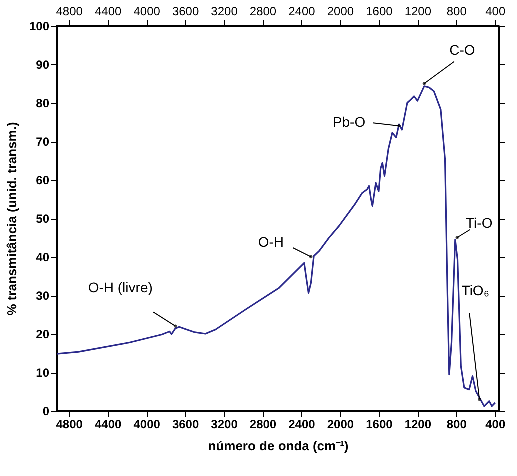 The height and width of the screenshot is (476, 517). What do you see at coordinates (186, 425) in the screenshot?
I see `x-tick-label: 3600` at bounding box center [186, 425].